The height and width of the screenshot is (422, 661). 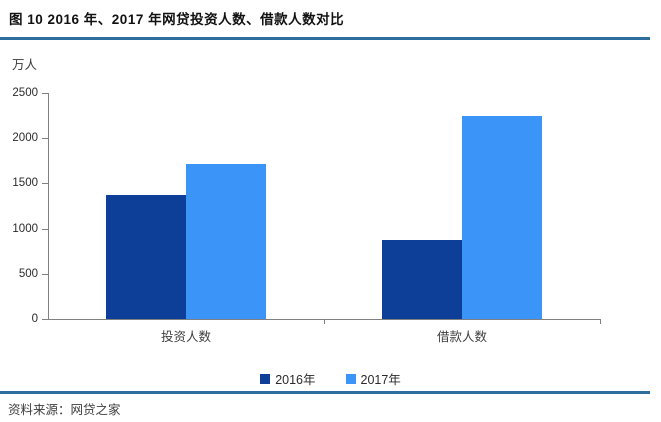 What do you see at coordinates (25, 93) in the screenshot?
I see `y-axis-tick-label: 2500` at bounding box center [25, 93].